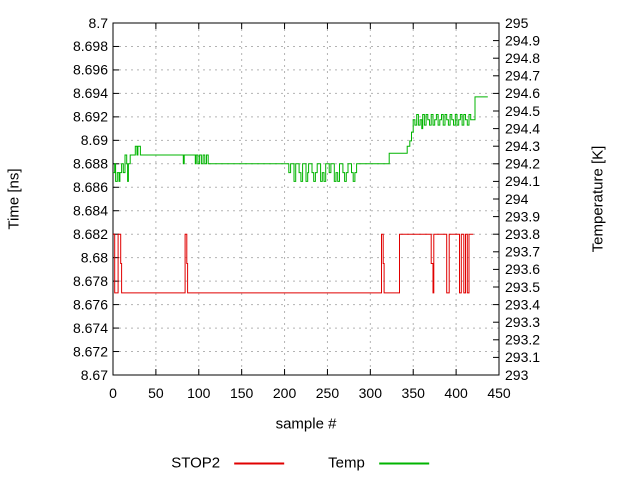  I want to click on y2-tick-label: 294.6, so click(522, 93).